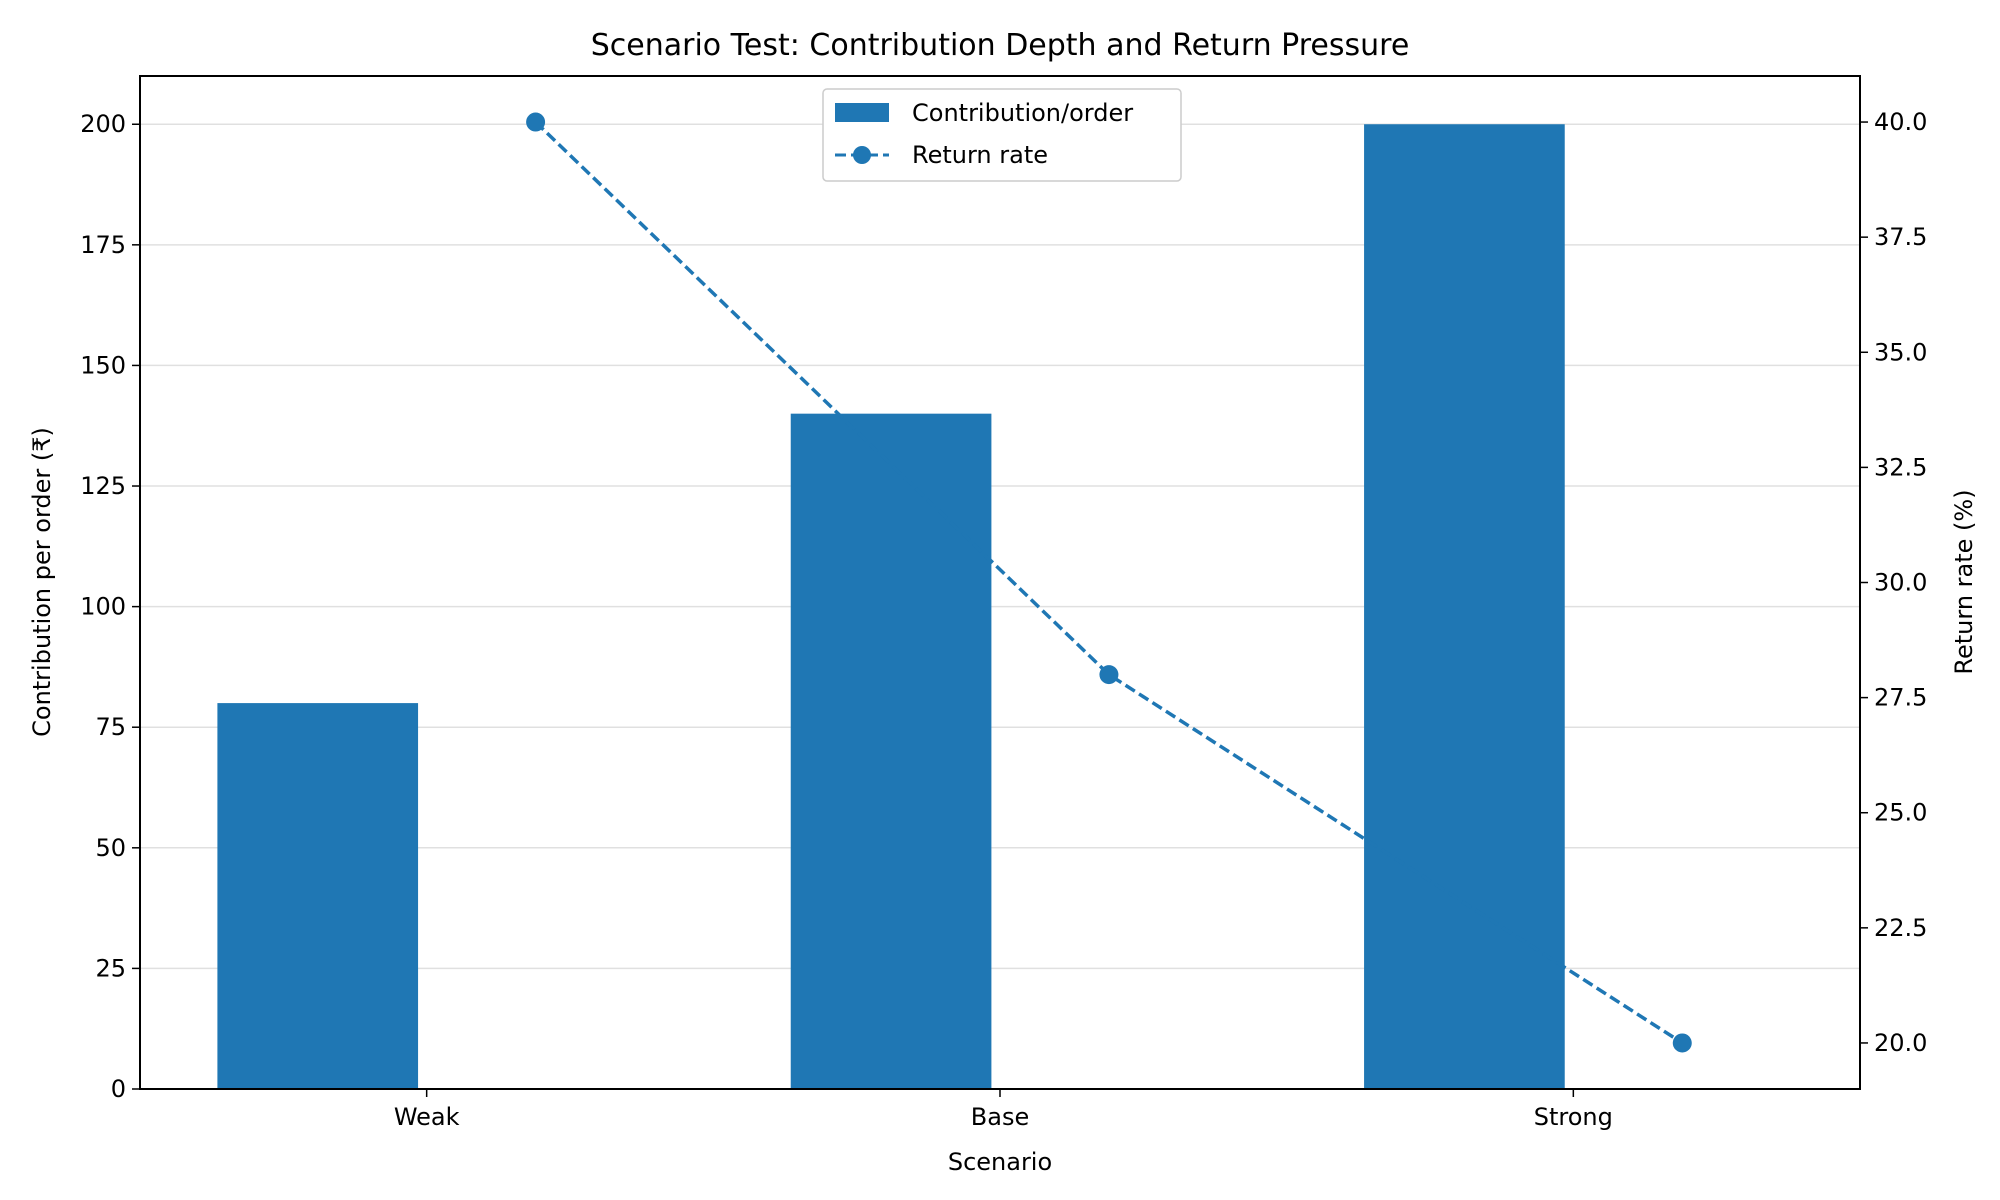 Image resolution: width=2000 pixels, height=1200 pixels. What do you see at coordinates (103, 365) in the screenshot?
I see `left-tick-label: 150` at bounding box center [103, 365].